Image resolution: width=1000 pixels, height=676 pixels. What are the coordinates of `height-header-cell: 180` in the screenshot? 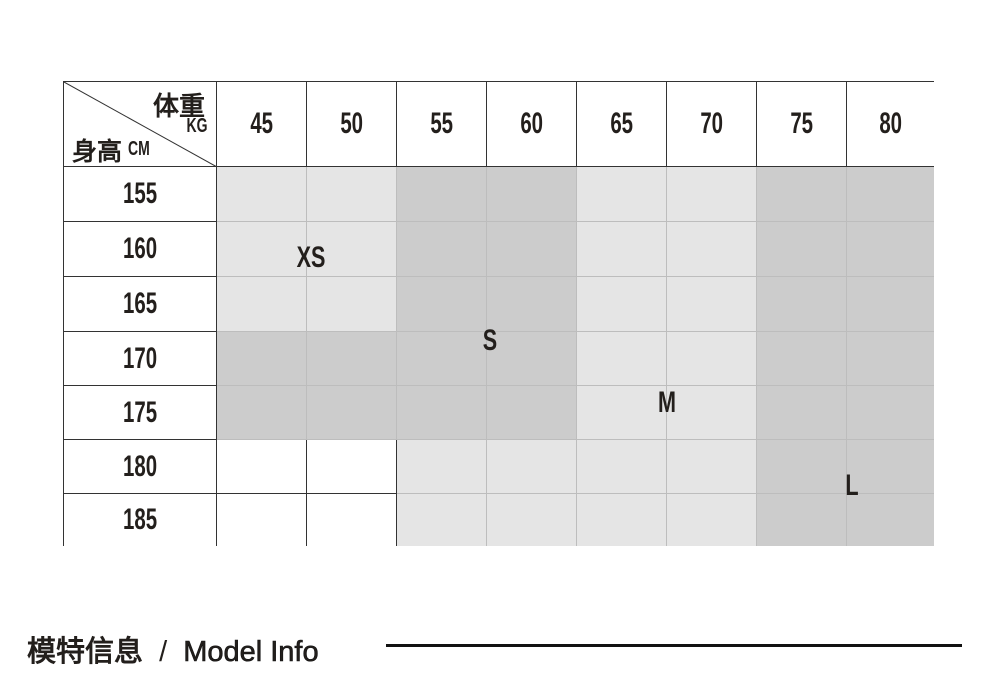 It's located at (140, 467).